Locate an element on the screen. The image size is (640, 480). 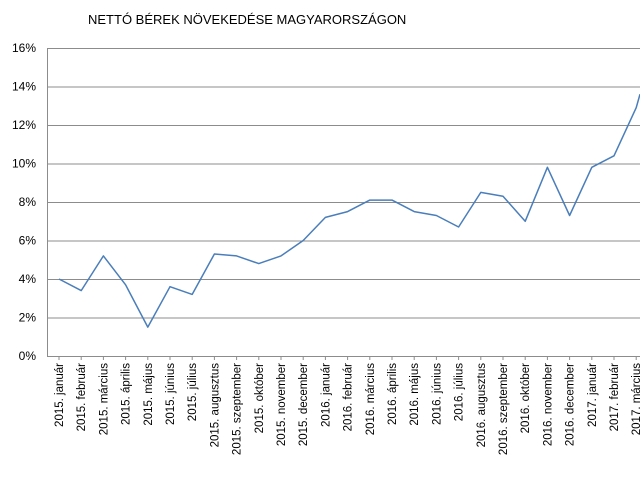
x-tick-label: 2016. május is located at coordinates (415, 394).